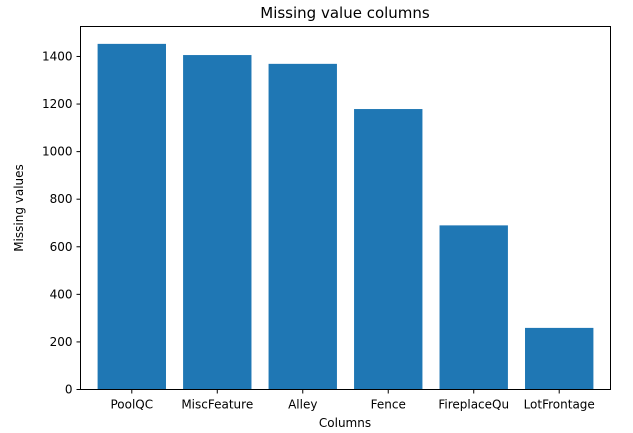  I want to click on x-tick-label: PoolQC, so click(131, 405).